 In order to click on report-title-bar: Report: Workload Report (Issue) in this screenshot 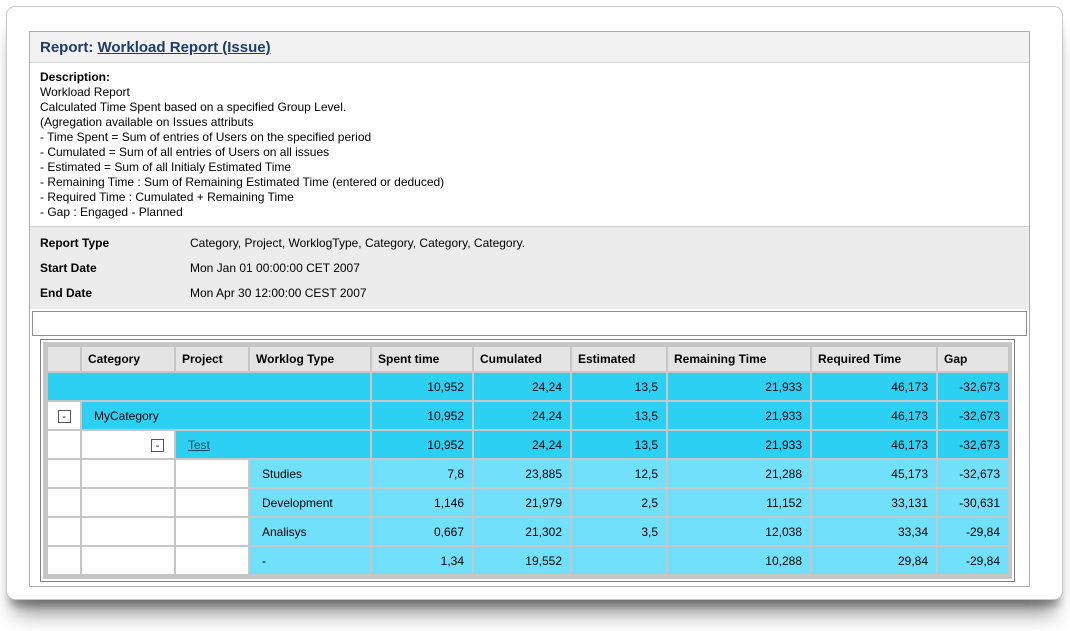, I will do `click(529, 47)`.